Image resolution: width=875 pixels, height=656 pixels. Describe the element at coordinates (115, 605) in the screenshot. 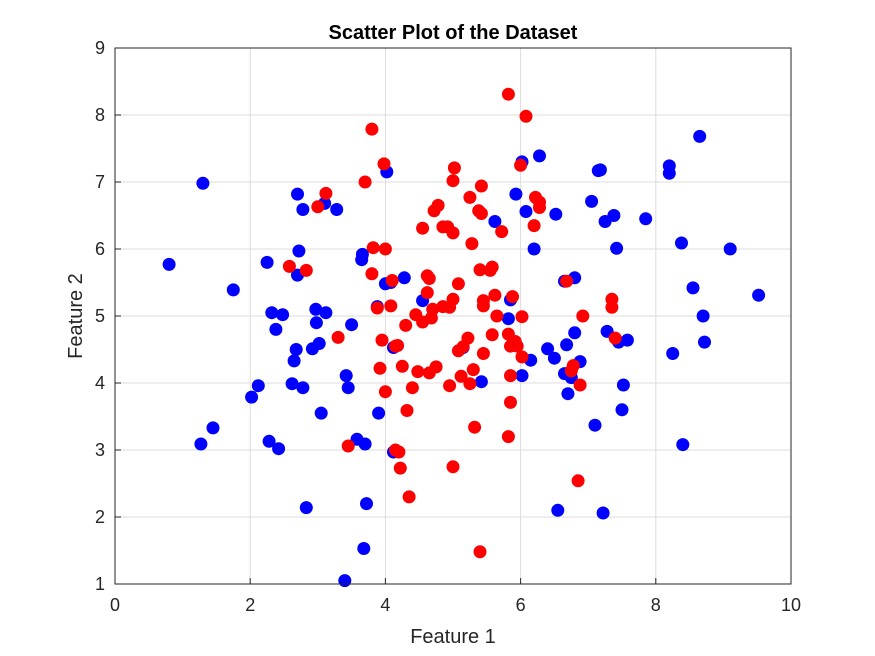

I see `x-tick-label: 0` at that location.